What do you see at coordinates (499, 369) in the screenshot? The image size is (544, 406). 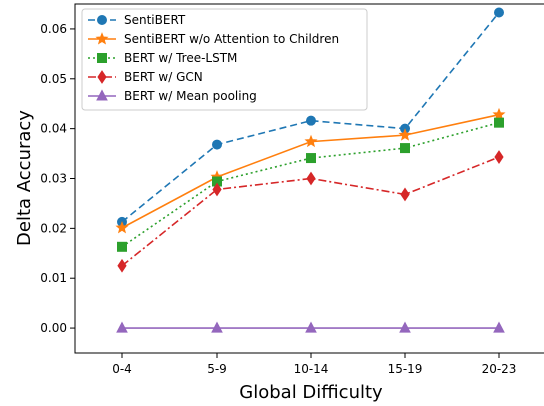 I see `x-tick-label: 20-23` at bounding box center [499, 369].